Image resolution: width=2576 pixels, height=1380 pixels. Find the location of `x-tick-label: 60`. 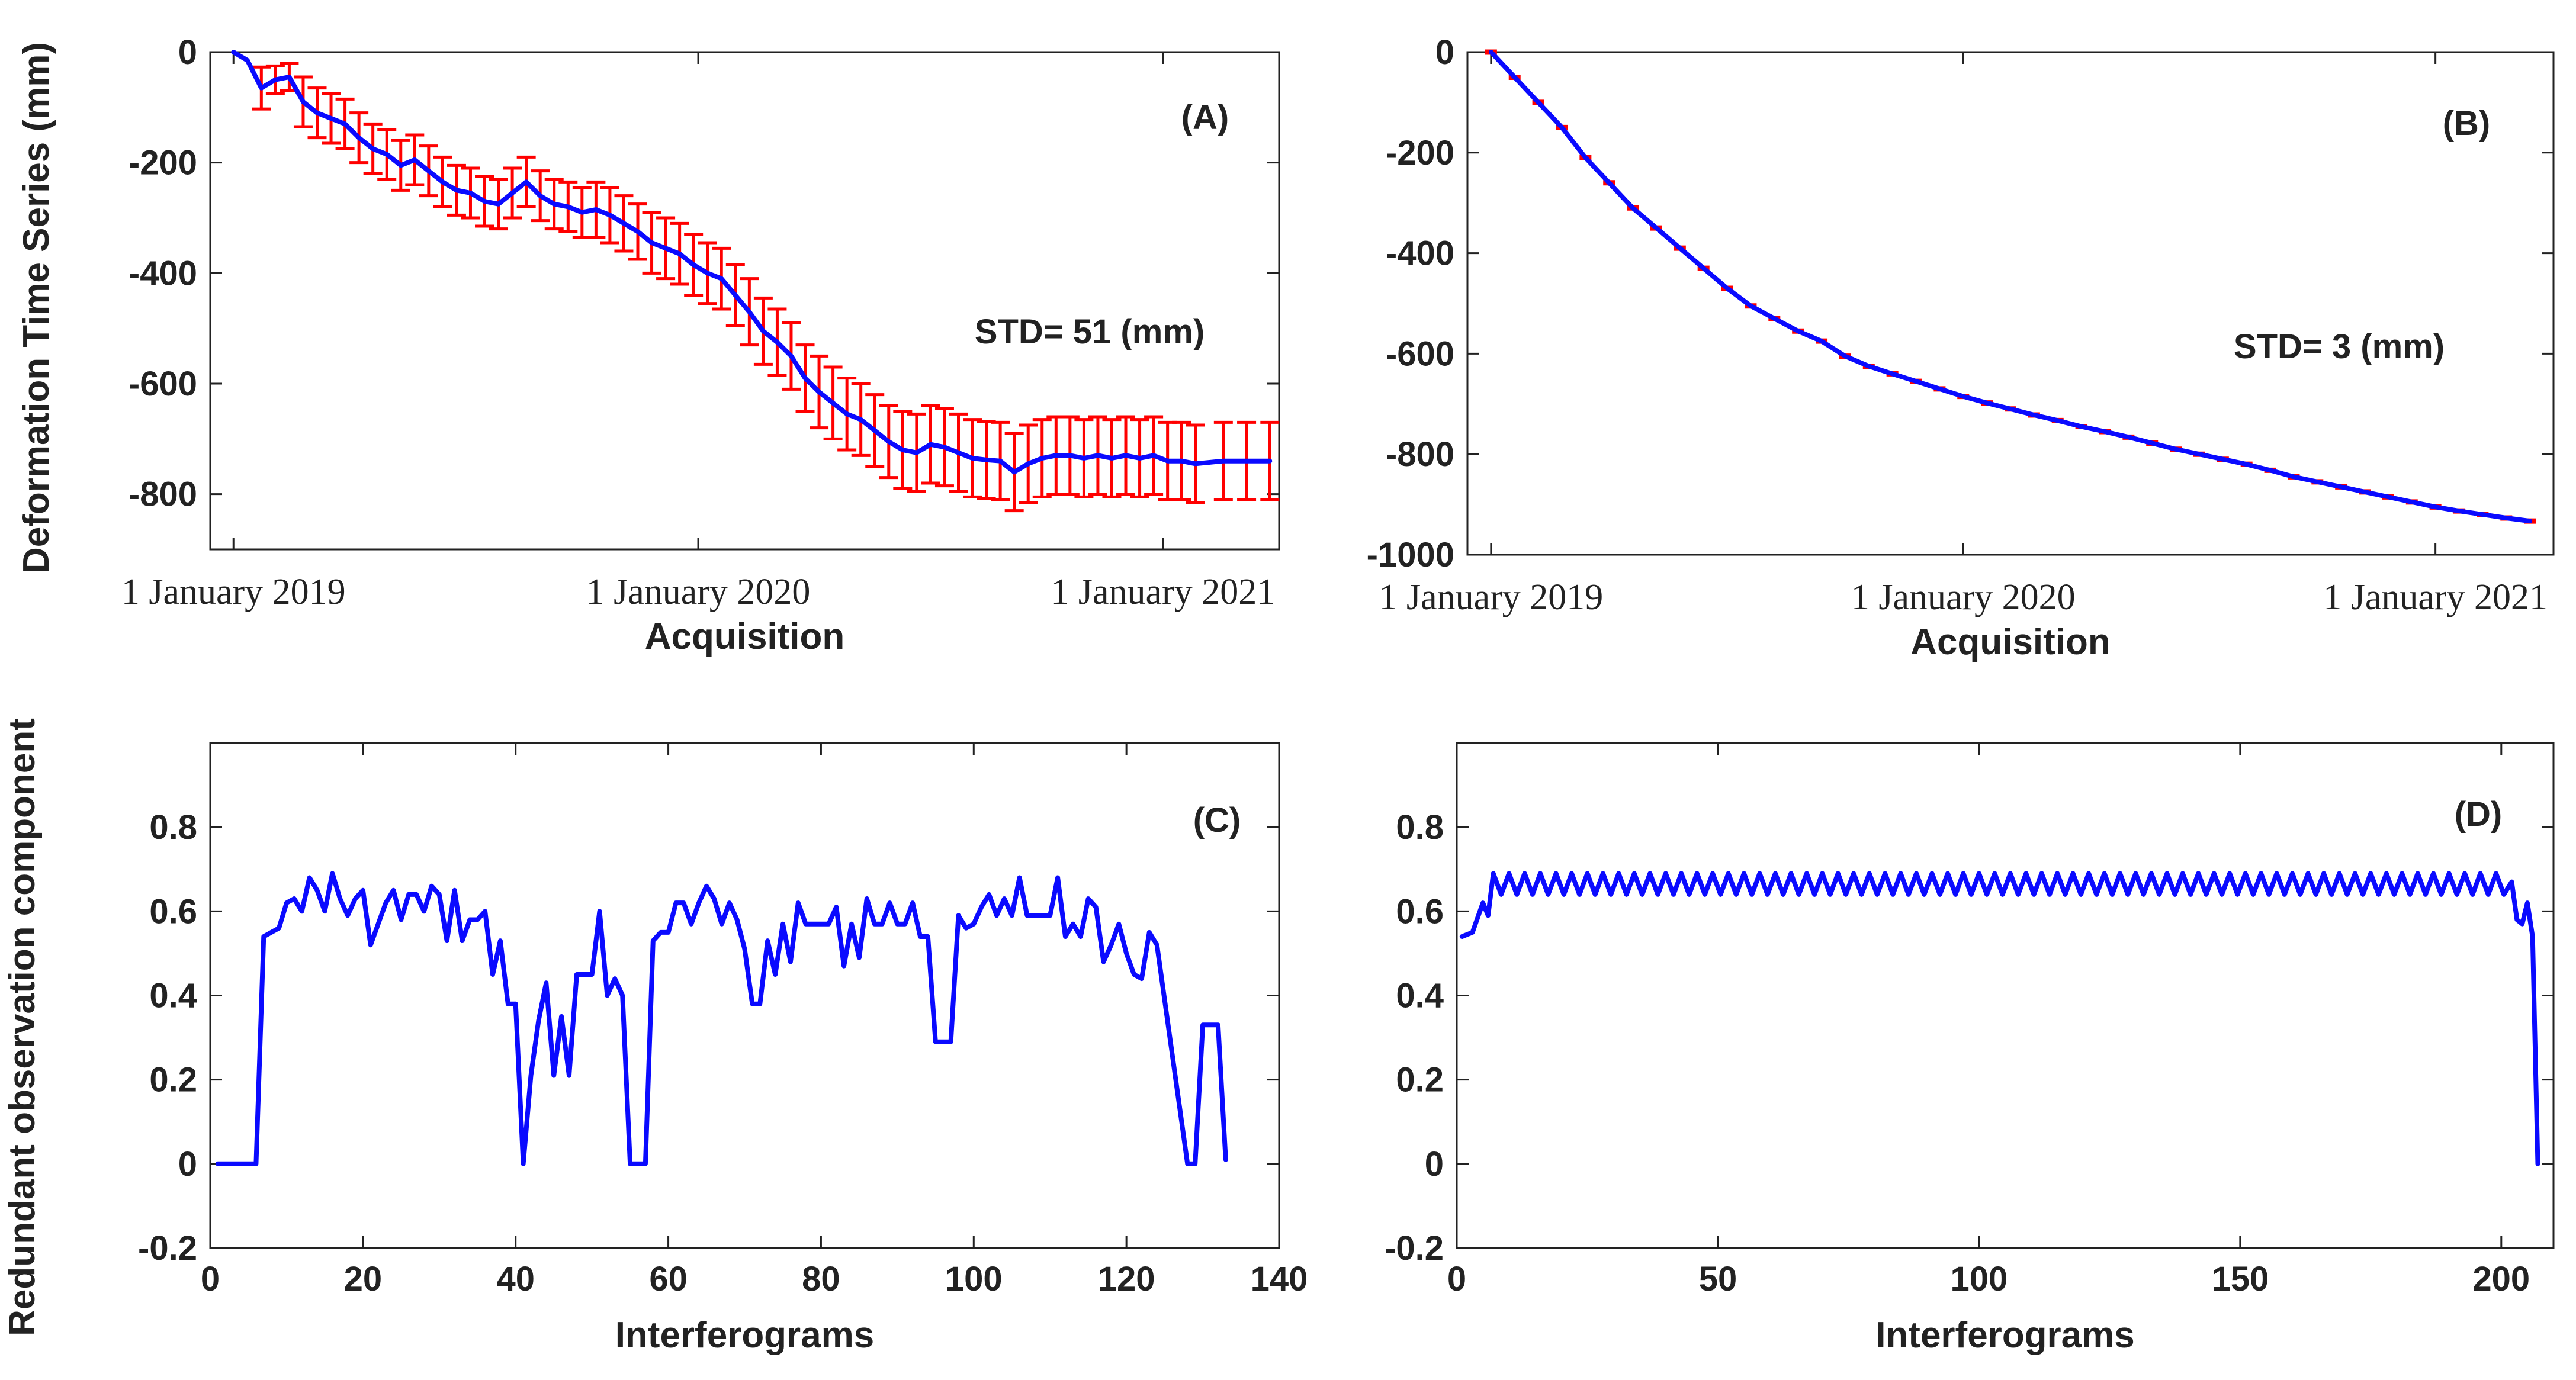

x-tick-label: 60 is located at coordinates (668, 1279).